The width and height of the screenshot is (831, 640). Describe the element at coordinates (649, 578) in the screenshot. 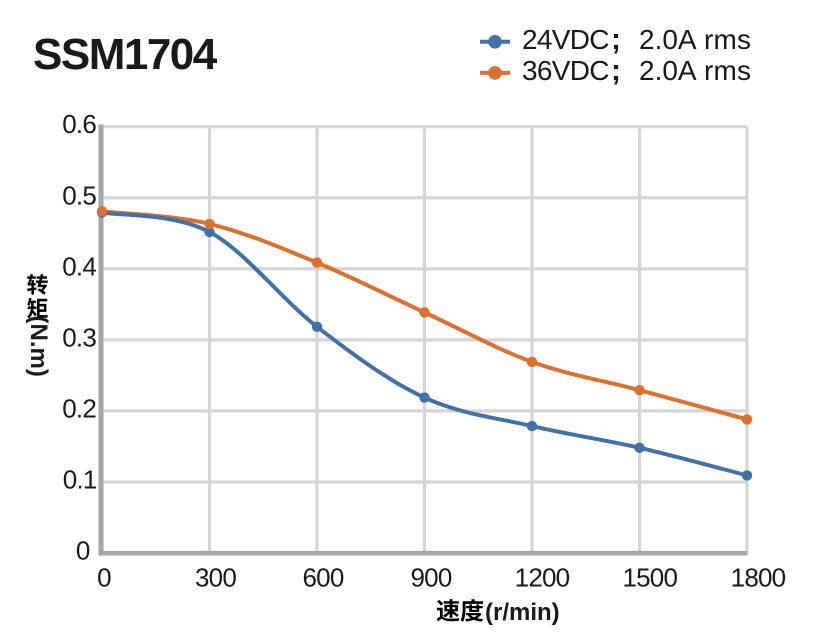

I see `svg-text: 1500` at that location.